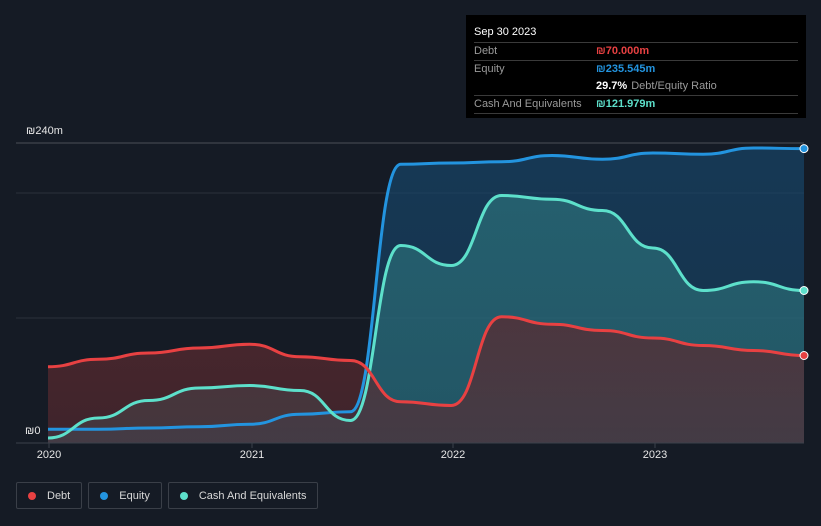 Image resolution: width=821 pixels, height=526 pixels. I want to click on cash-dot-icon, so click(183, 495).